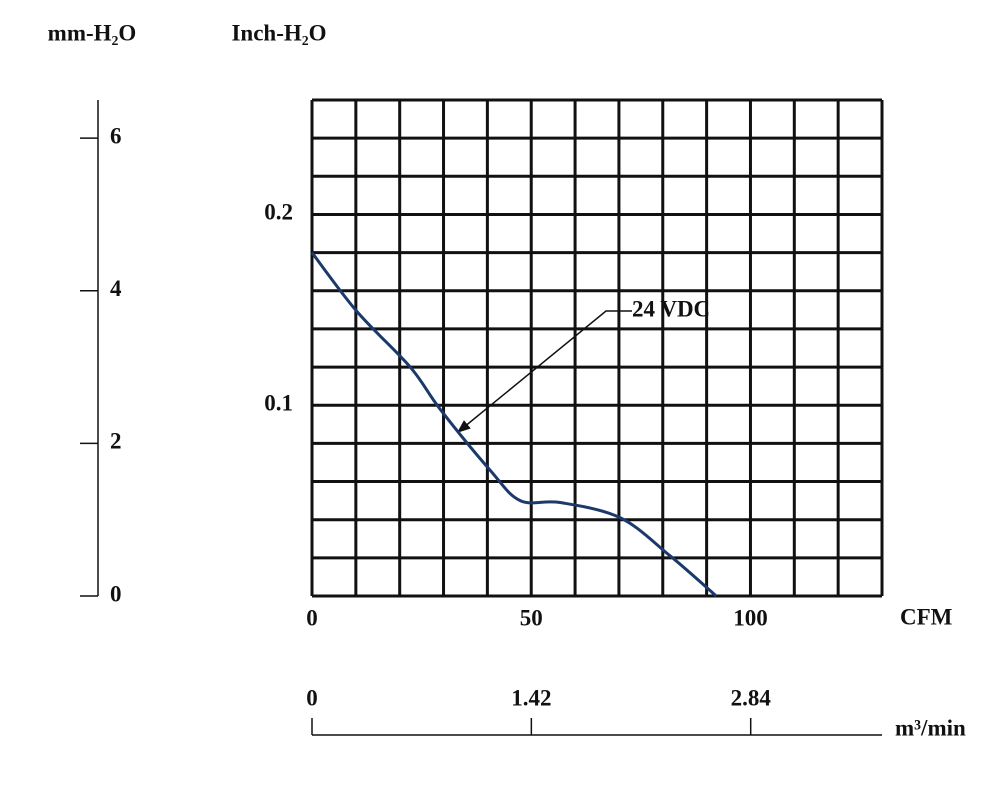 This screenshot has height=785, width=1000. What do you see at coordinates (930, 727) in the screenshot?
I see `x2-axis-title: m³/min` at bounding box center [930, 727].